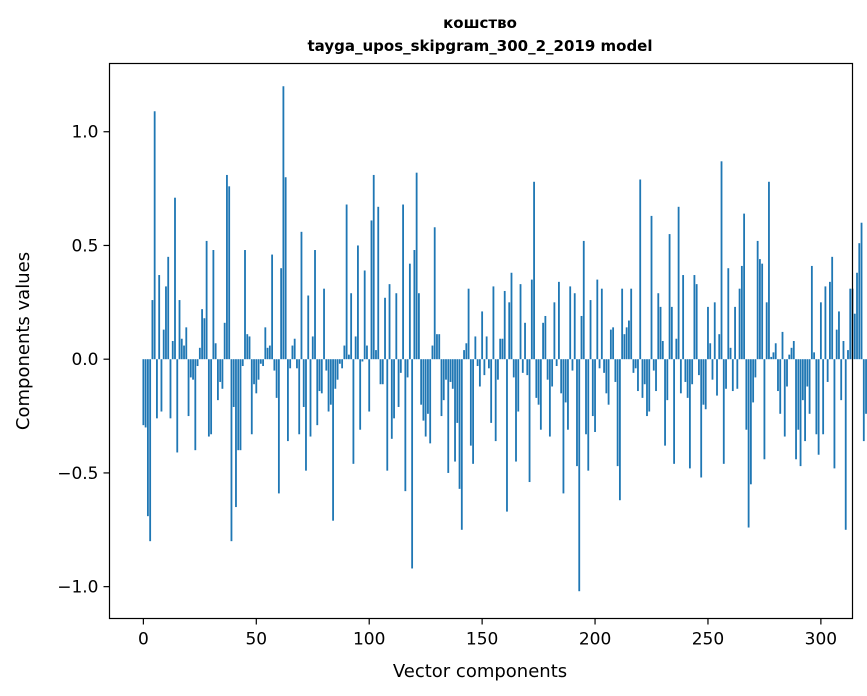 The width and height of the screenshot is (867, 696). Describe the element at coordinates (821, 640) in the screenshot. I see `x-tick-label: 300` at that location.